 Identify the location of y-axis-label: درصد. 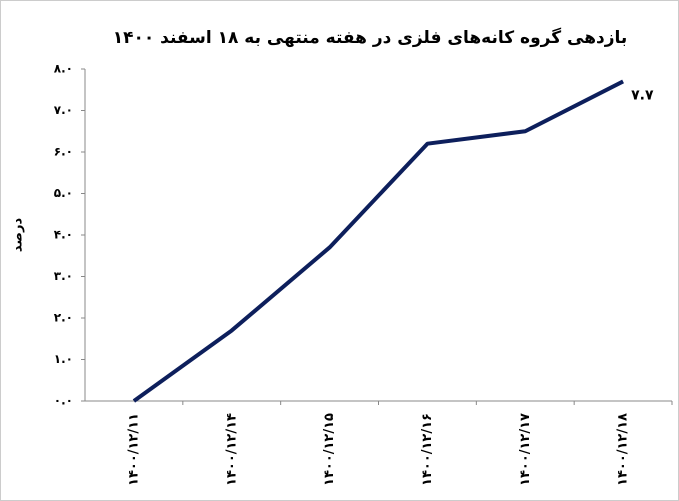
(18, 235).